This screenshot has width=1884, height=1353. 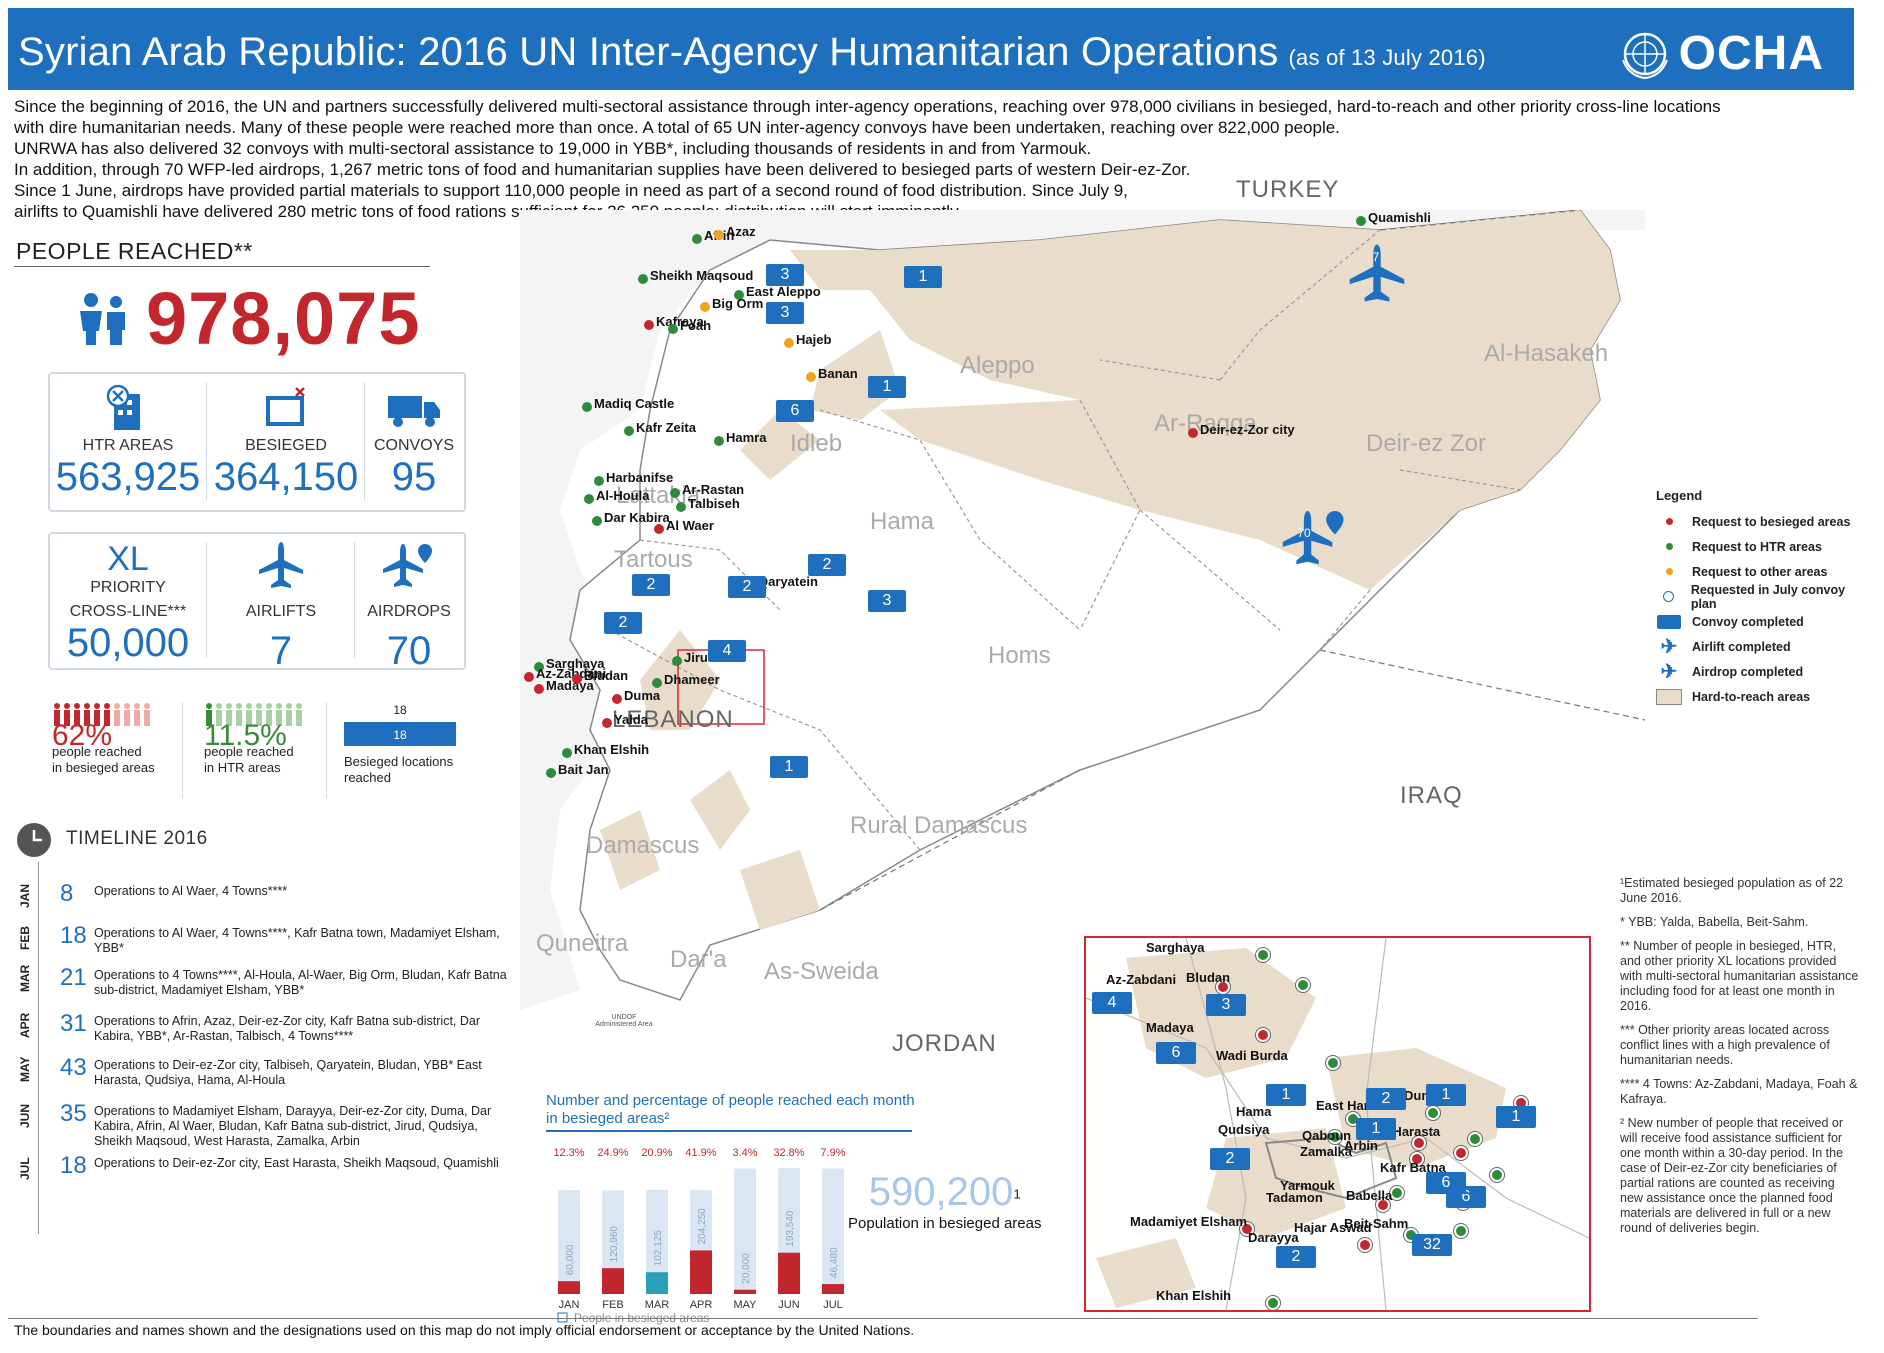 I want to click on besieged-people-pictogram-icon, so click(x=102, y=714).